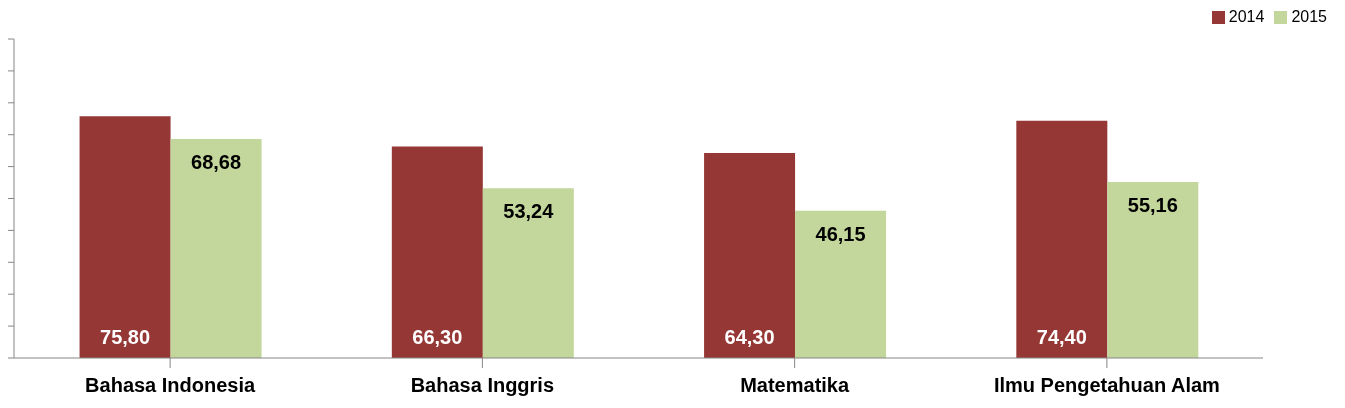 Image resolution: width=1345 pixels, height=408 pixels. What do you see at coordinates (125, 337) in the screenshot?
I see `data-label: 75,80` at bounding box center [125, 337].